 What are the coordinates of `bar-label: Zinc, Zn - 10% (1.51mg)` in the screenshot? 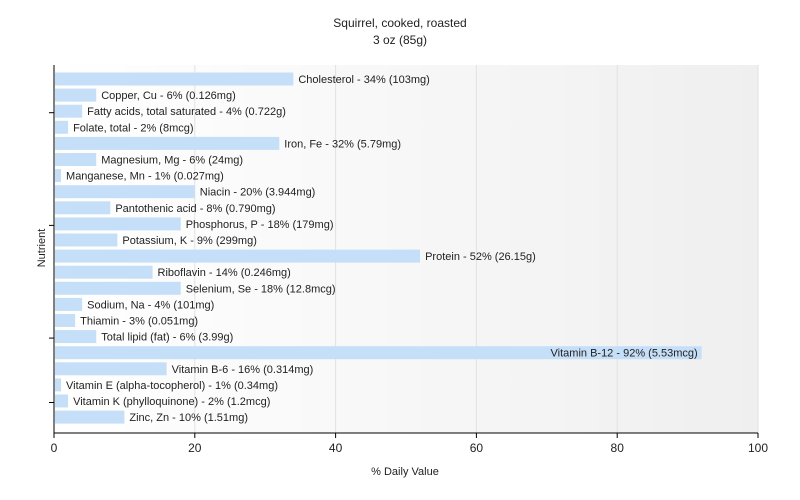 It's located at (188, 418).